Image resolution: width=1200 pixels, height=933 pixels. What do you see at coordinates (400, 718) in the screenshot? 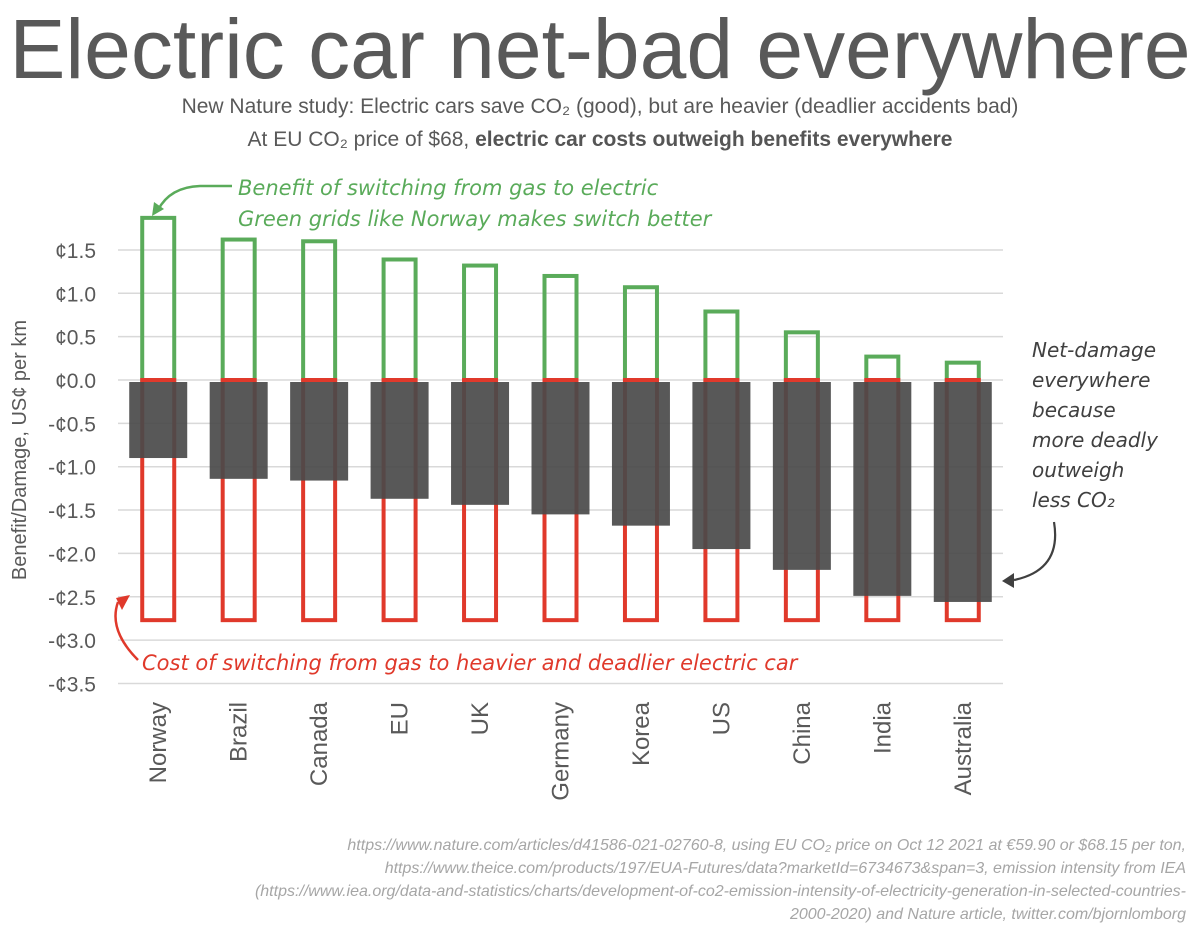
I see `x-tick-label: EU` at bounding box center [400, 718].